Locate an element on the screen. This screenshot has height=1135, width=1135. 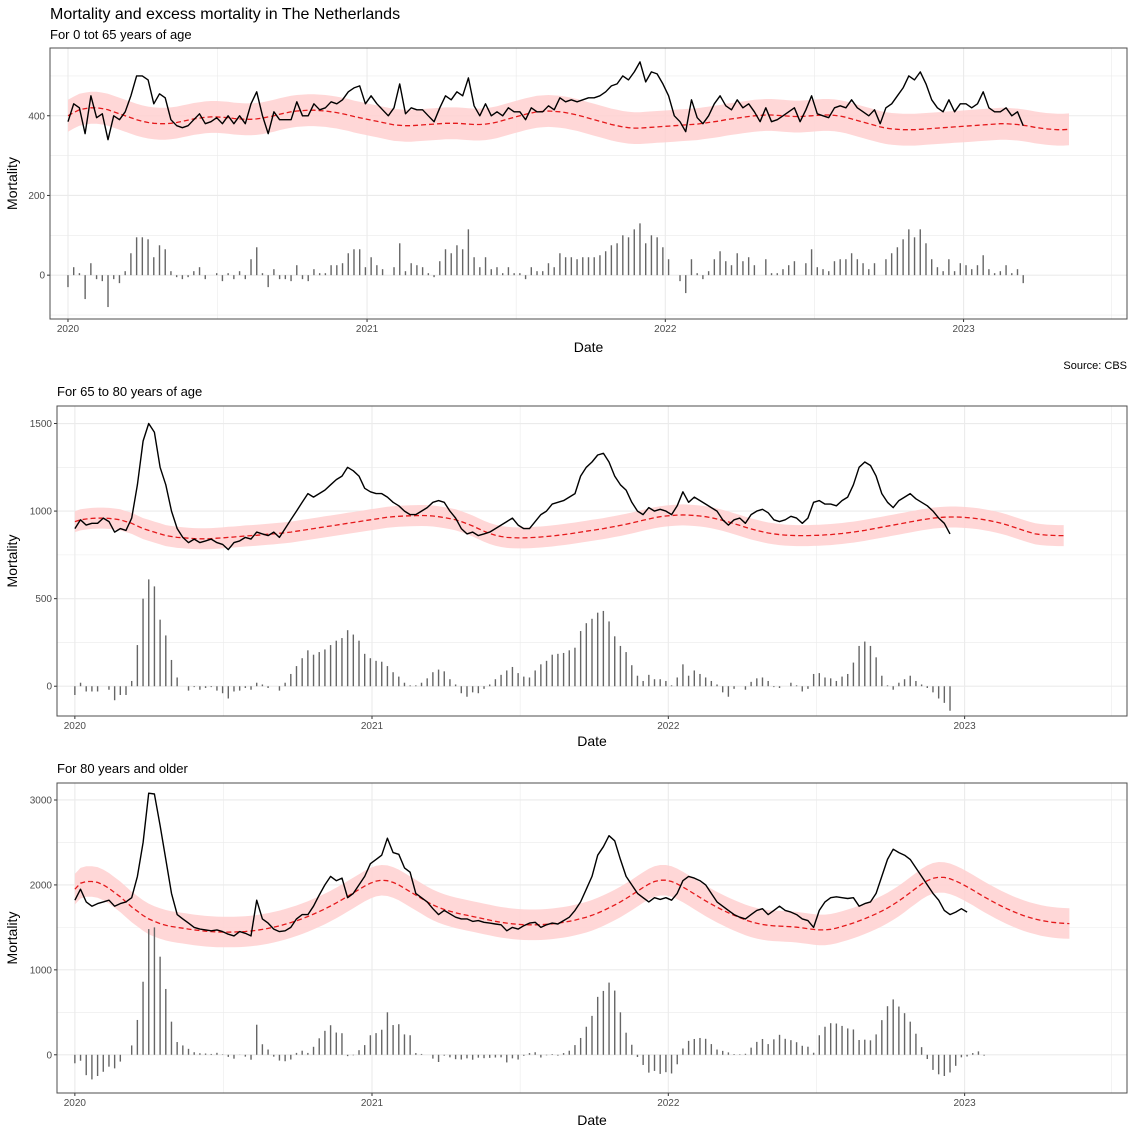
panel-0-subtitle: For 0 tot 65 years of age is located at coordinates (121, 34).